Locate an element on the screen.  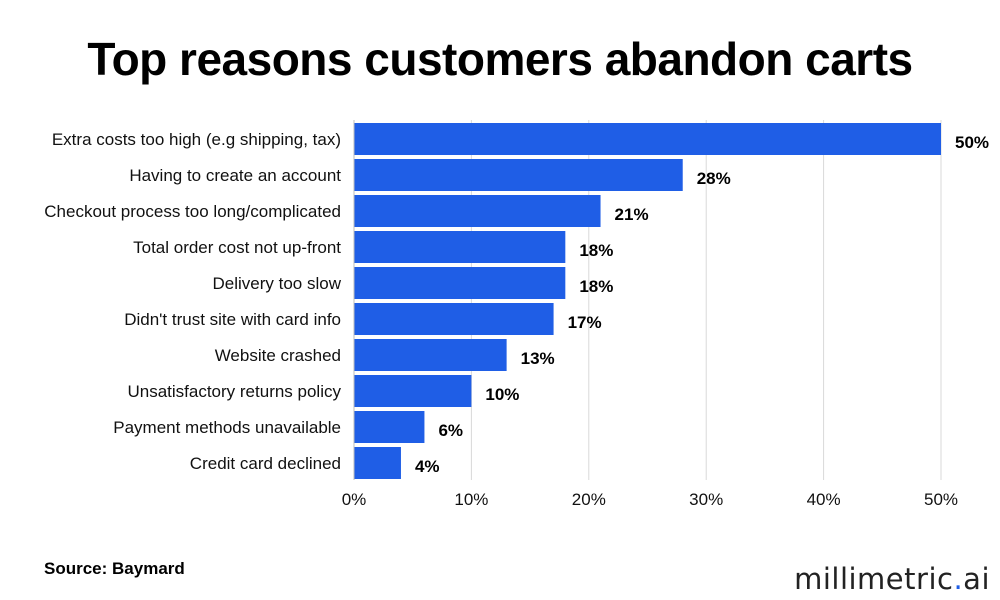
brand-name: millimetric is located at coordinates (874, 579).